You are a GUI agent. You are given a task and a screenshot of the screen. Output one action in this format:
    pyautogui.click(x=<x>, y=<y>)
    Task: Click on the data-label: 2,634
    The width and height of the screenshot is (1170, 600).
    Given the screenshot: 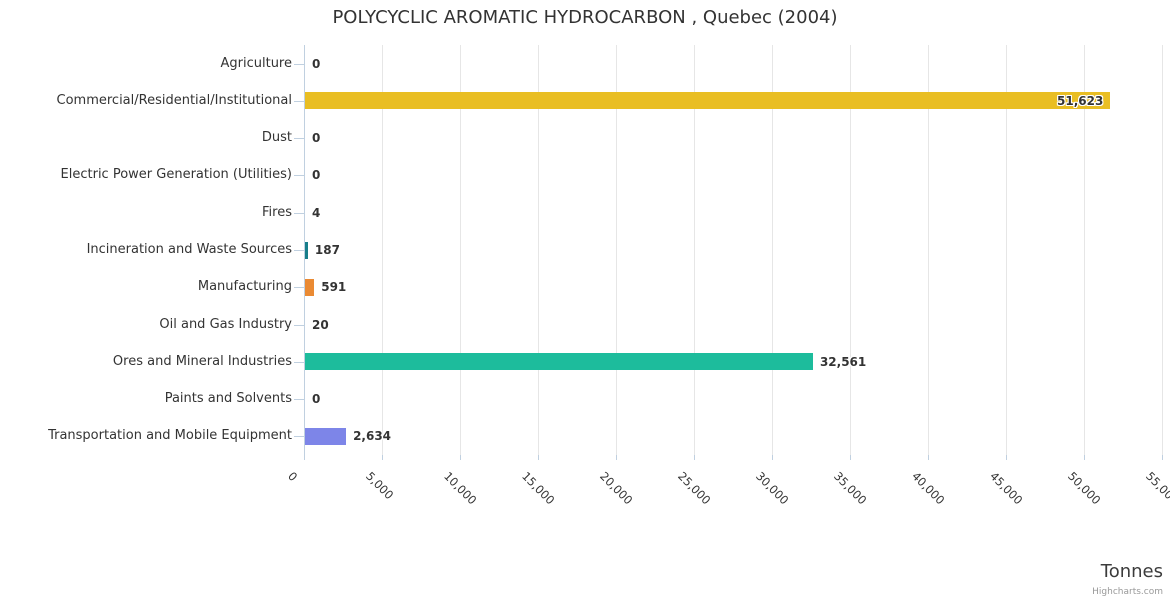 What is the action you would take?
    pyautogui.click(x=372, y=436)
    